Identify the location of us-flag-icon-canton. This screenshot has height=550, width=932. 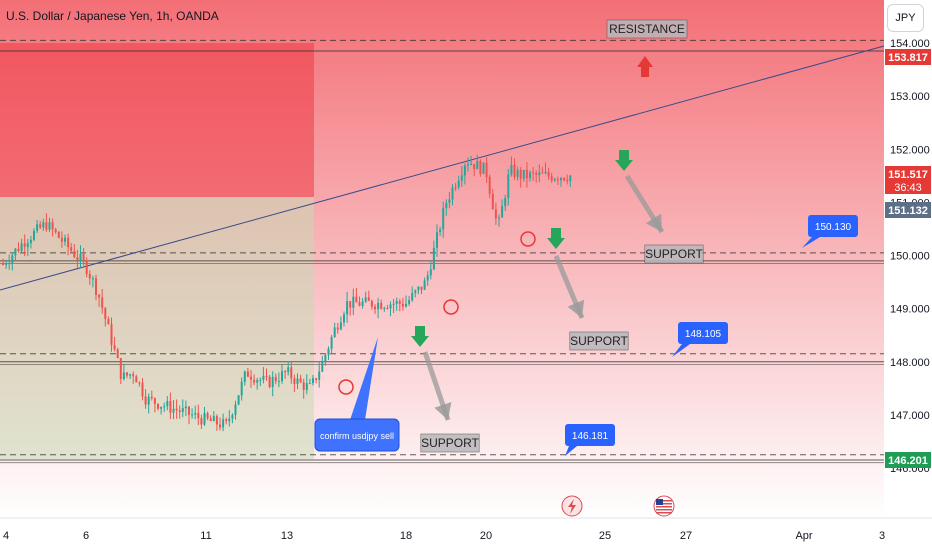
(659, 502).